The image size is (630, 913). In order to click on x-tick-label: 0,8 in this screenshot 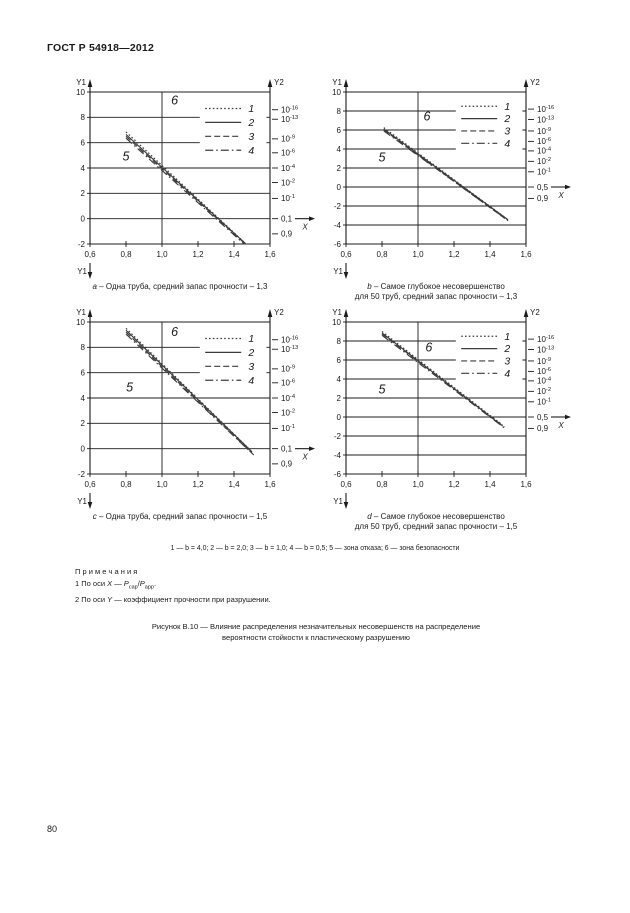, I will do `click(382, 484)`.